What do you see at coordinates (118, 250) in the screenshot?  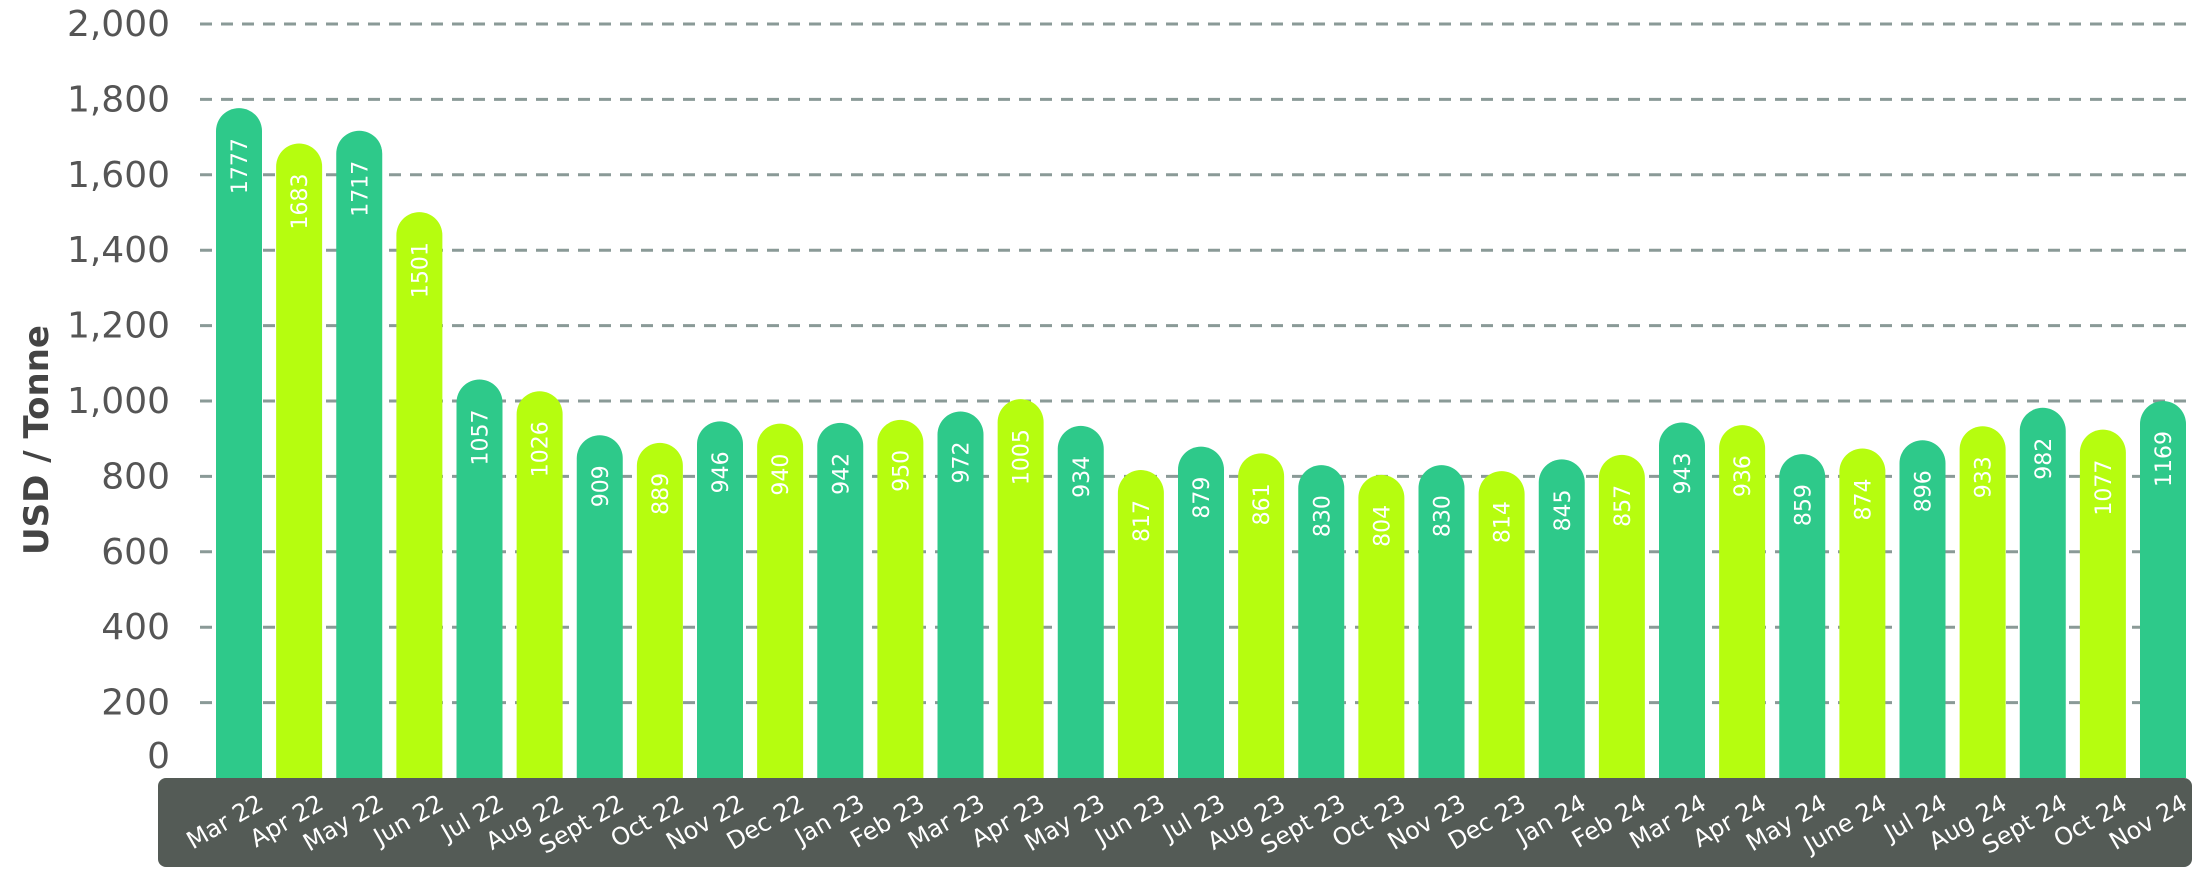 I see `y-tick-label: 1,400` at bounding box center [118, 250].